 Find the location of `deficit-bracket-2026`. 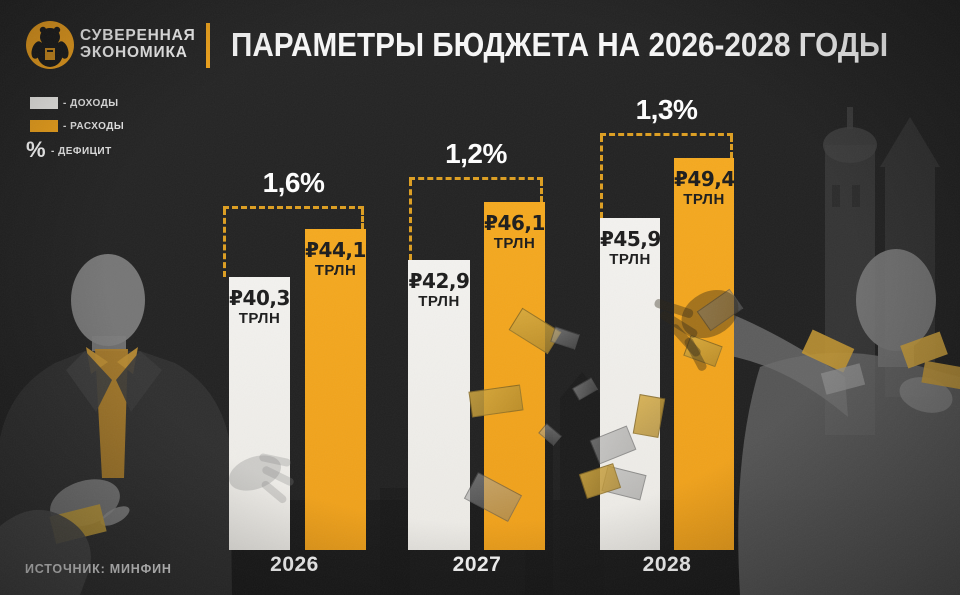

deficit-bracket-2026 is located at coordinates (293, 241).